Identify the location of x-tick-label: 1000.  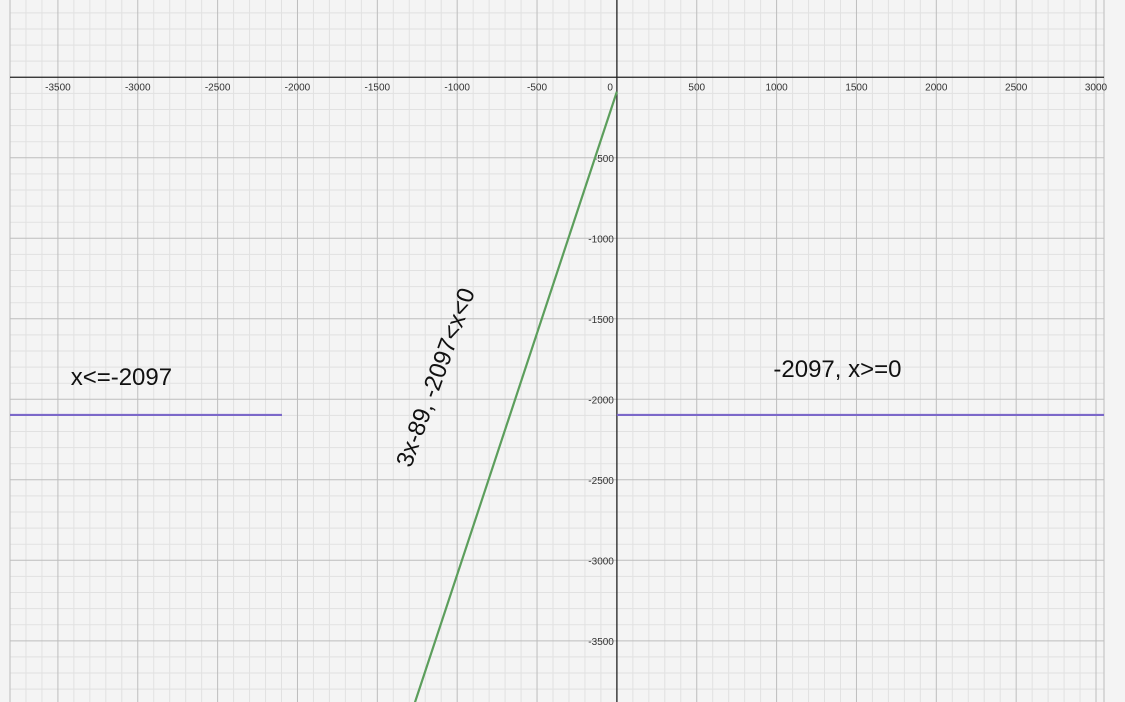
(776, 87).